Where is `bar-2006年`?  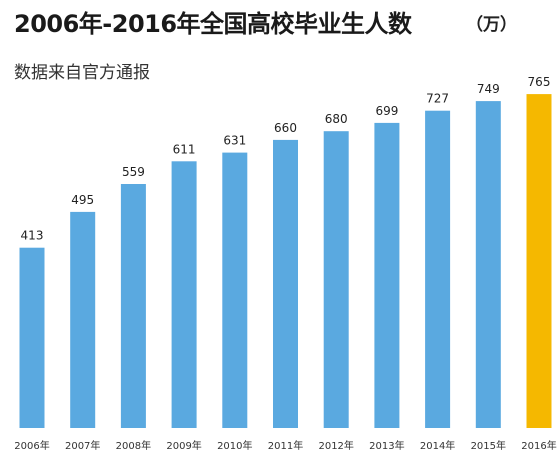 bar-2006年 is located at coordinates (32, 337).